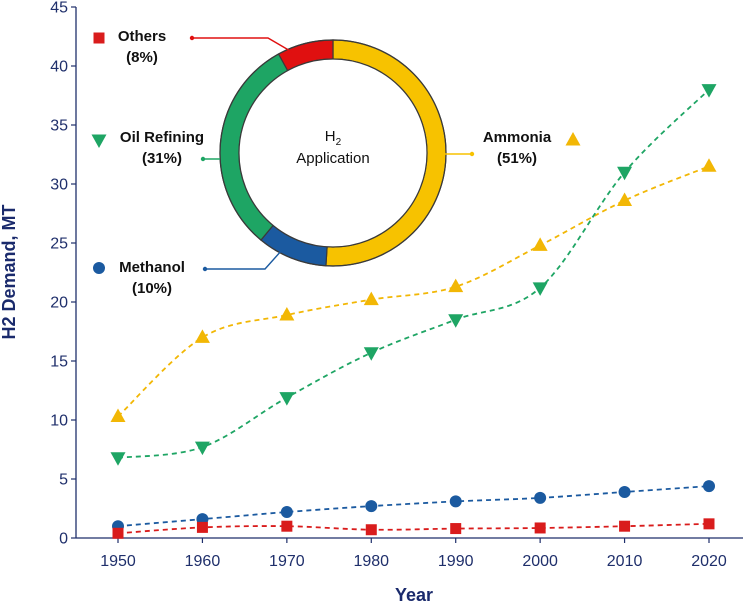 This screenshot has width=752, height=603. Describe the element at coordinates (118, 561) in the screenshot. I see `x-tick-label: 1950` at that location.